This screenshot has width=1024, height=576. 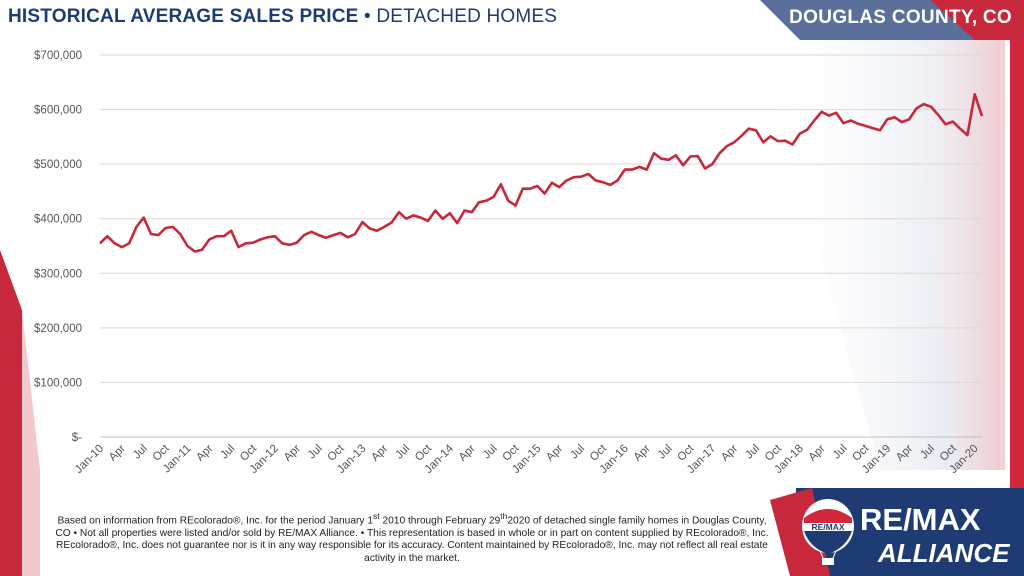 I want to click on footnote-part-2: 2010 through February 29, so click(x=440, y=521).